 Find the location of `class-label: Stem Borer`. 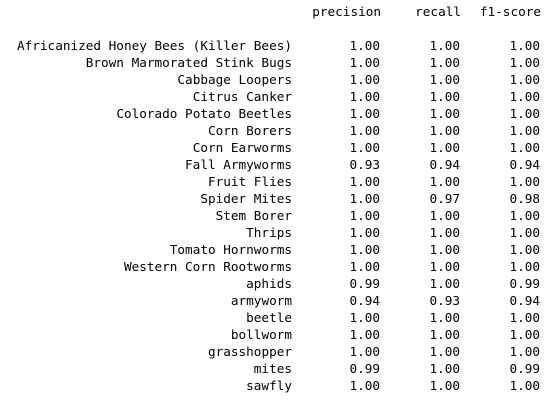

class-label: Stem Borer is located at coordinates (253, 215).